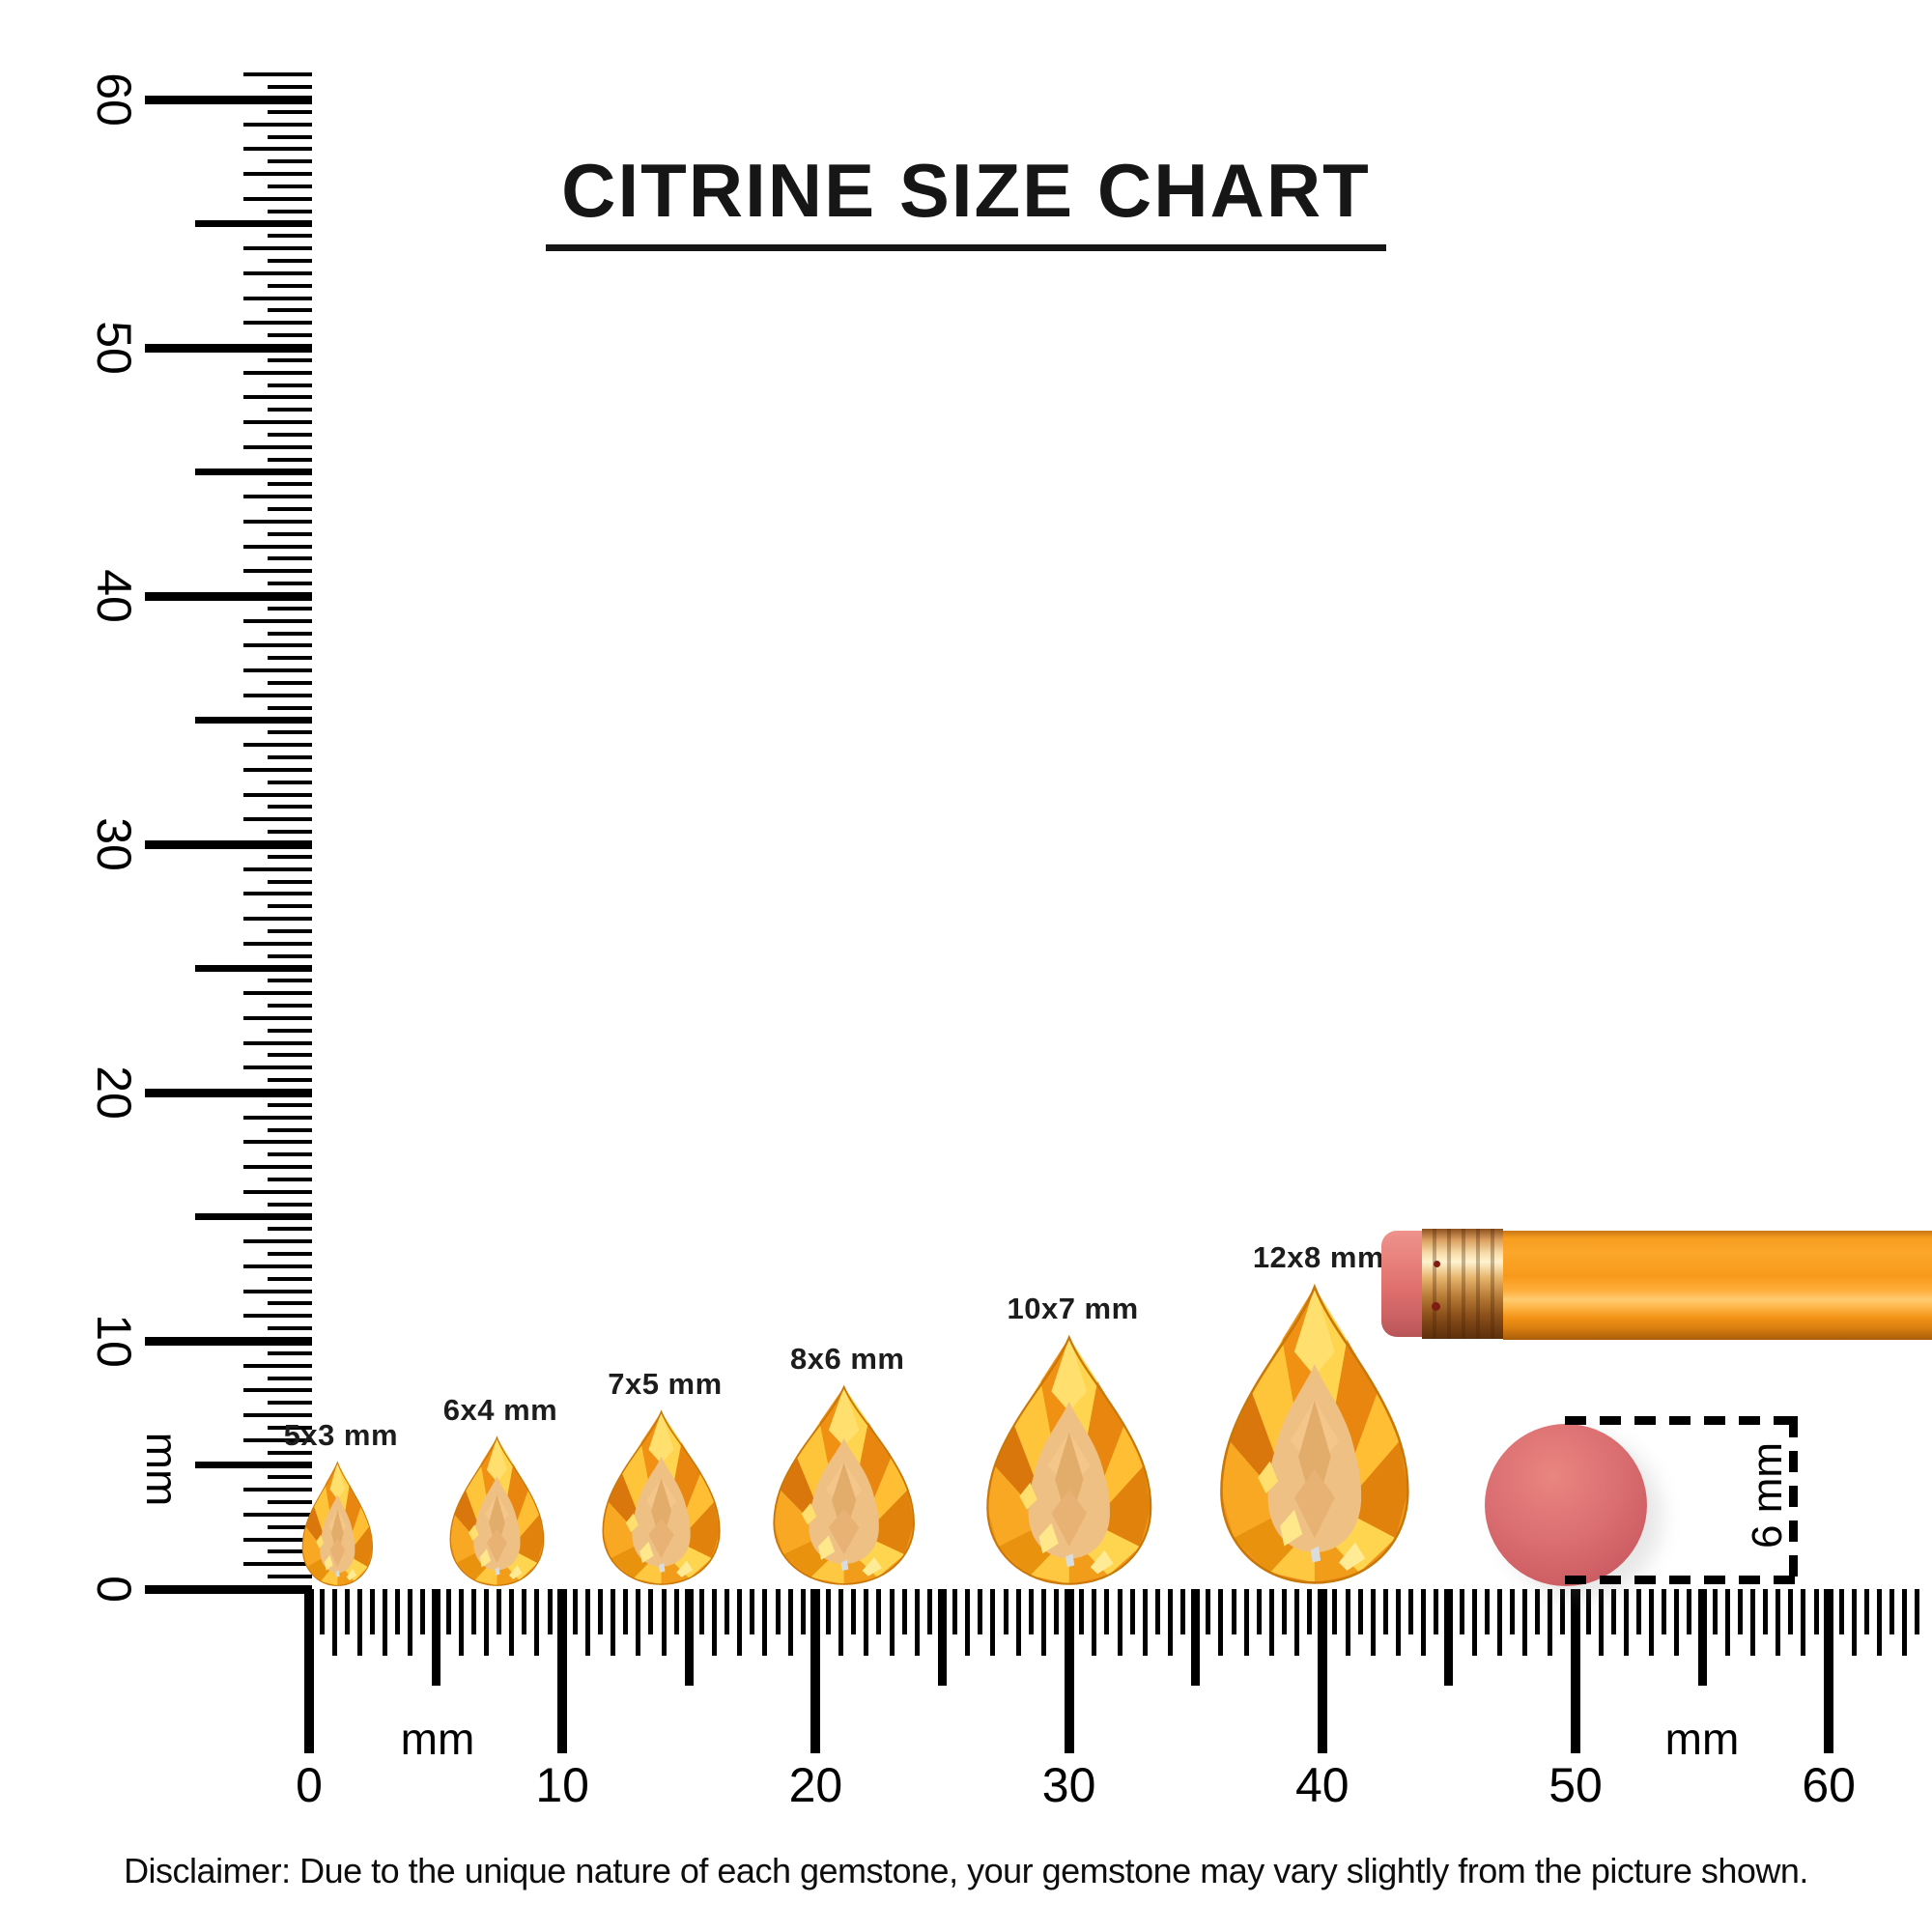 This screenshot has width=1932, height=1932. What do you see at coordinates (1437, 1264) in the screenshot?
I see `ferrule-dot` at bounding box center [1437, 1264].